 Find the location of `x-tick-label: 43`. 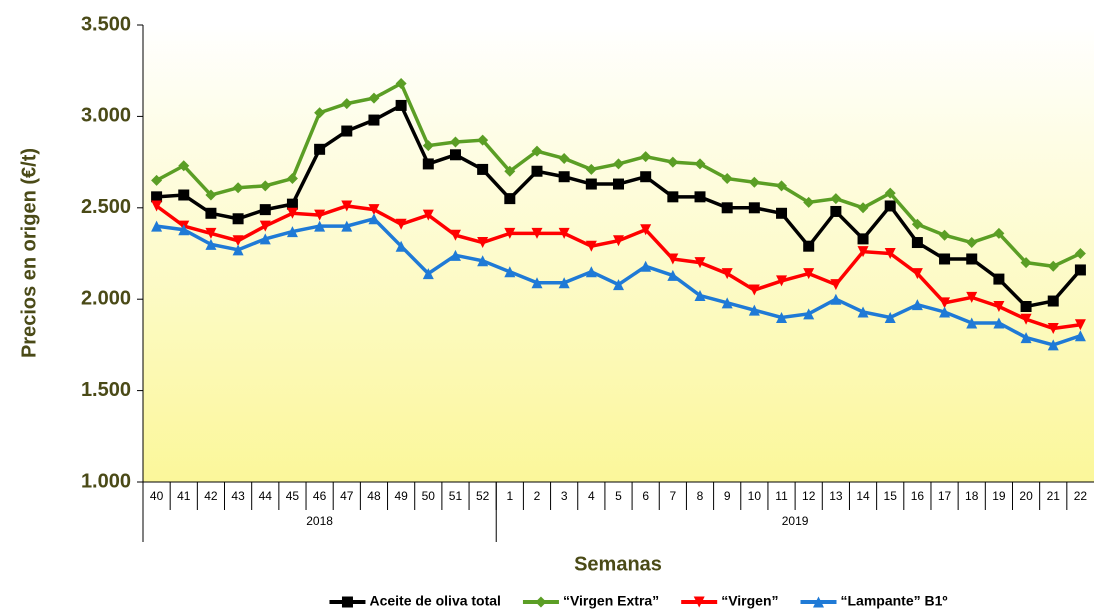

x-tick-label: 43 is located at coordinates (238, 496).